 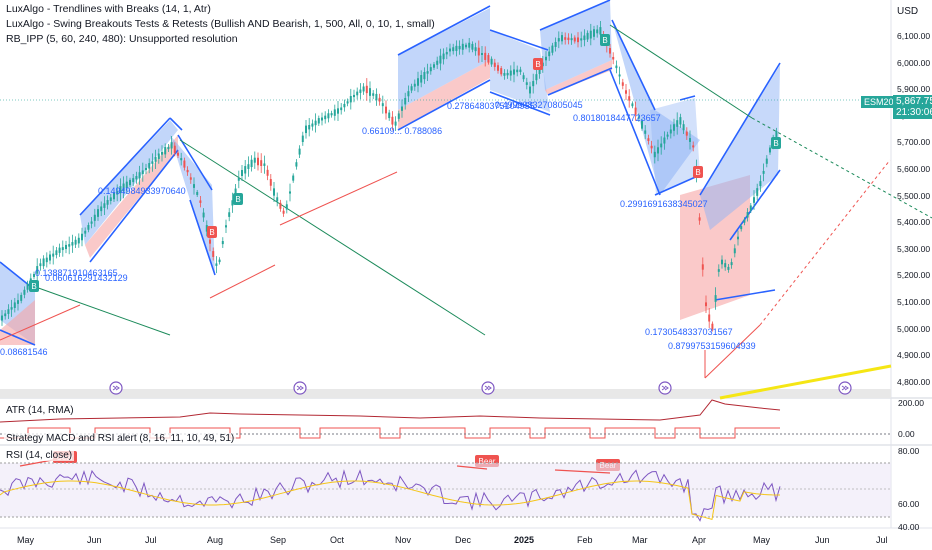 I want to click on time-axis-label: Apr, so click(x=699, y=540).